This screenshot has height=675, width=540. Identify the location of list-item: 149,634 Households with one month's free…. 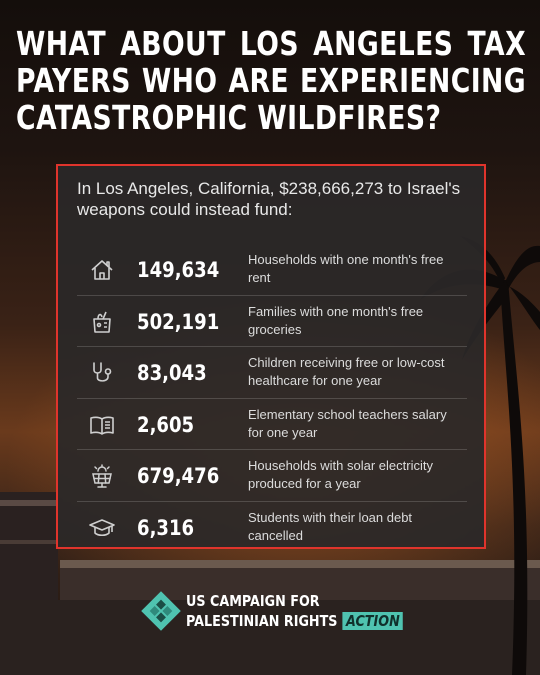
(272, 270).